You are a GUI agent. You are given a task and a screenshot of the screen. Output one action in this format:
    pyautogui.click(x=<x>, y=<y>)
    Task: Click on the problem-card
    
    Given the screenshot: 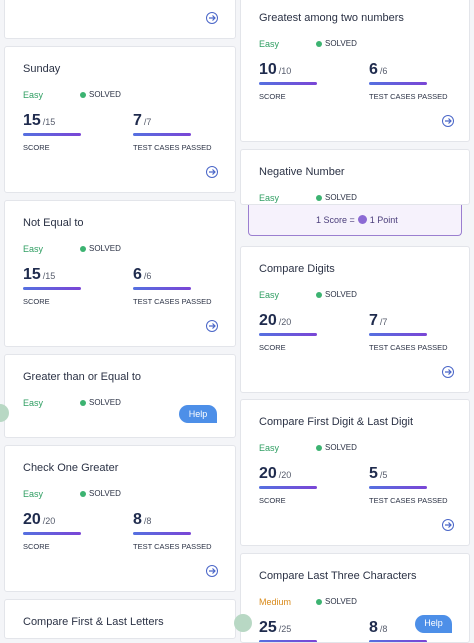 What is the action you would take?
    pyautogui.click(x=120, y=19)
    